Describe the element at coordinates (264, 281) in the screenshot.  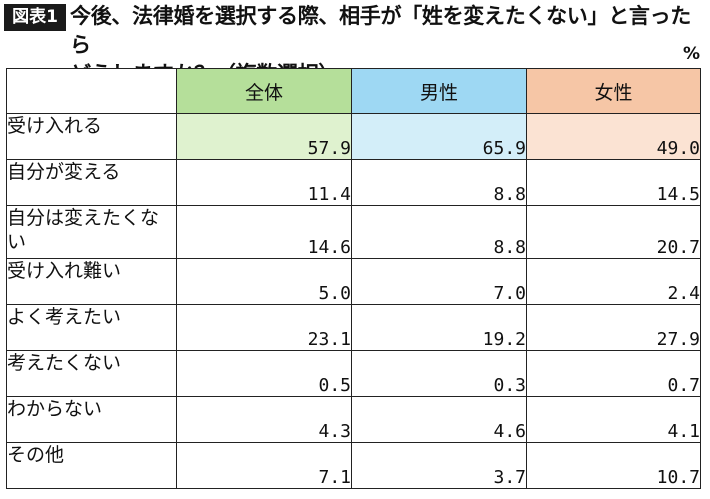
I see `value-cell-all: 5.0` at that location.